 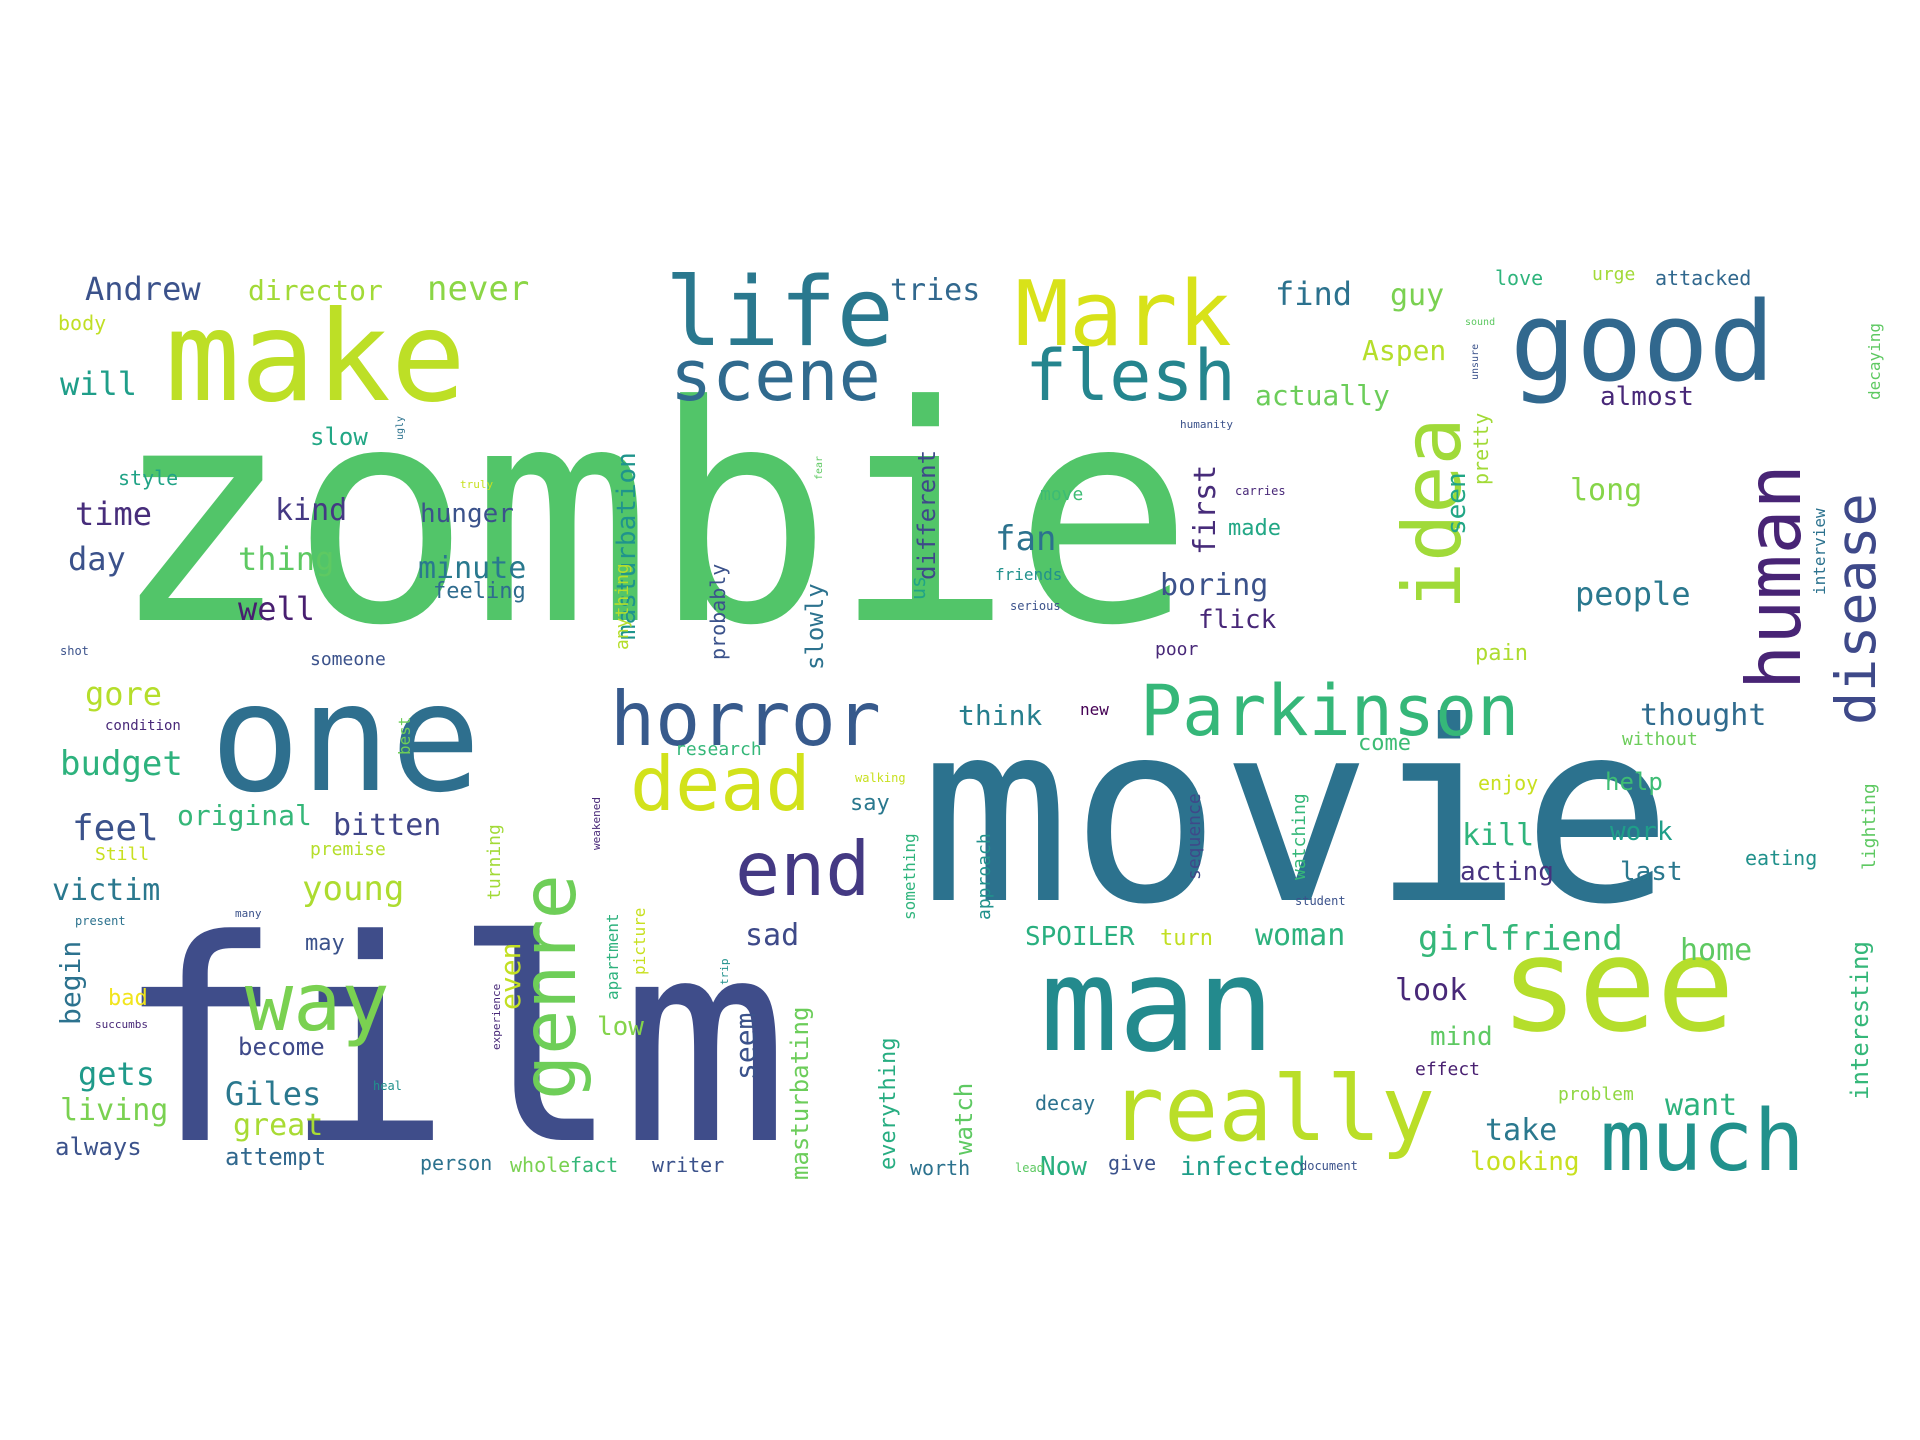 What do you see at coordinates (1063, 1167) in the screenshot?
I see `word-now: Now` at bounding box center [1063, 1167].